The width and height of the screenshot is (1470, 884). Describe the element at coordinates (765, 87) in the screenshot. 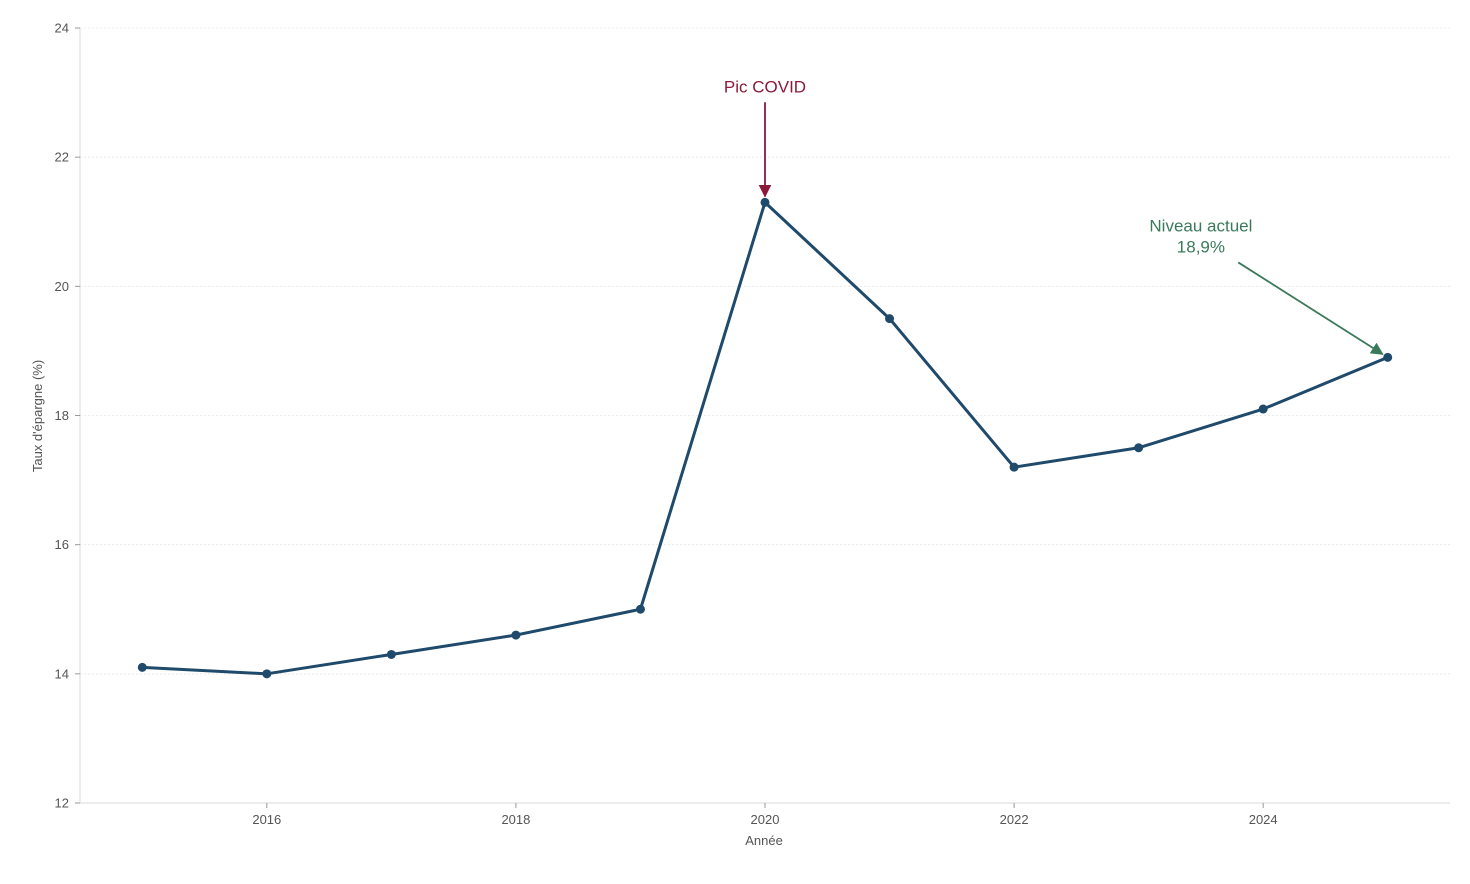

I see `annotation-text: Pic COVID` at that location.